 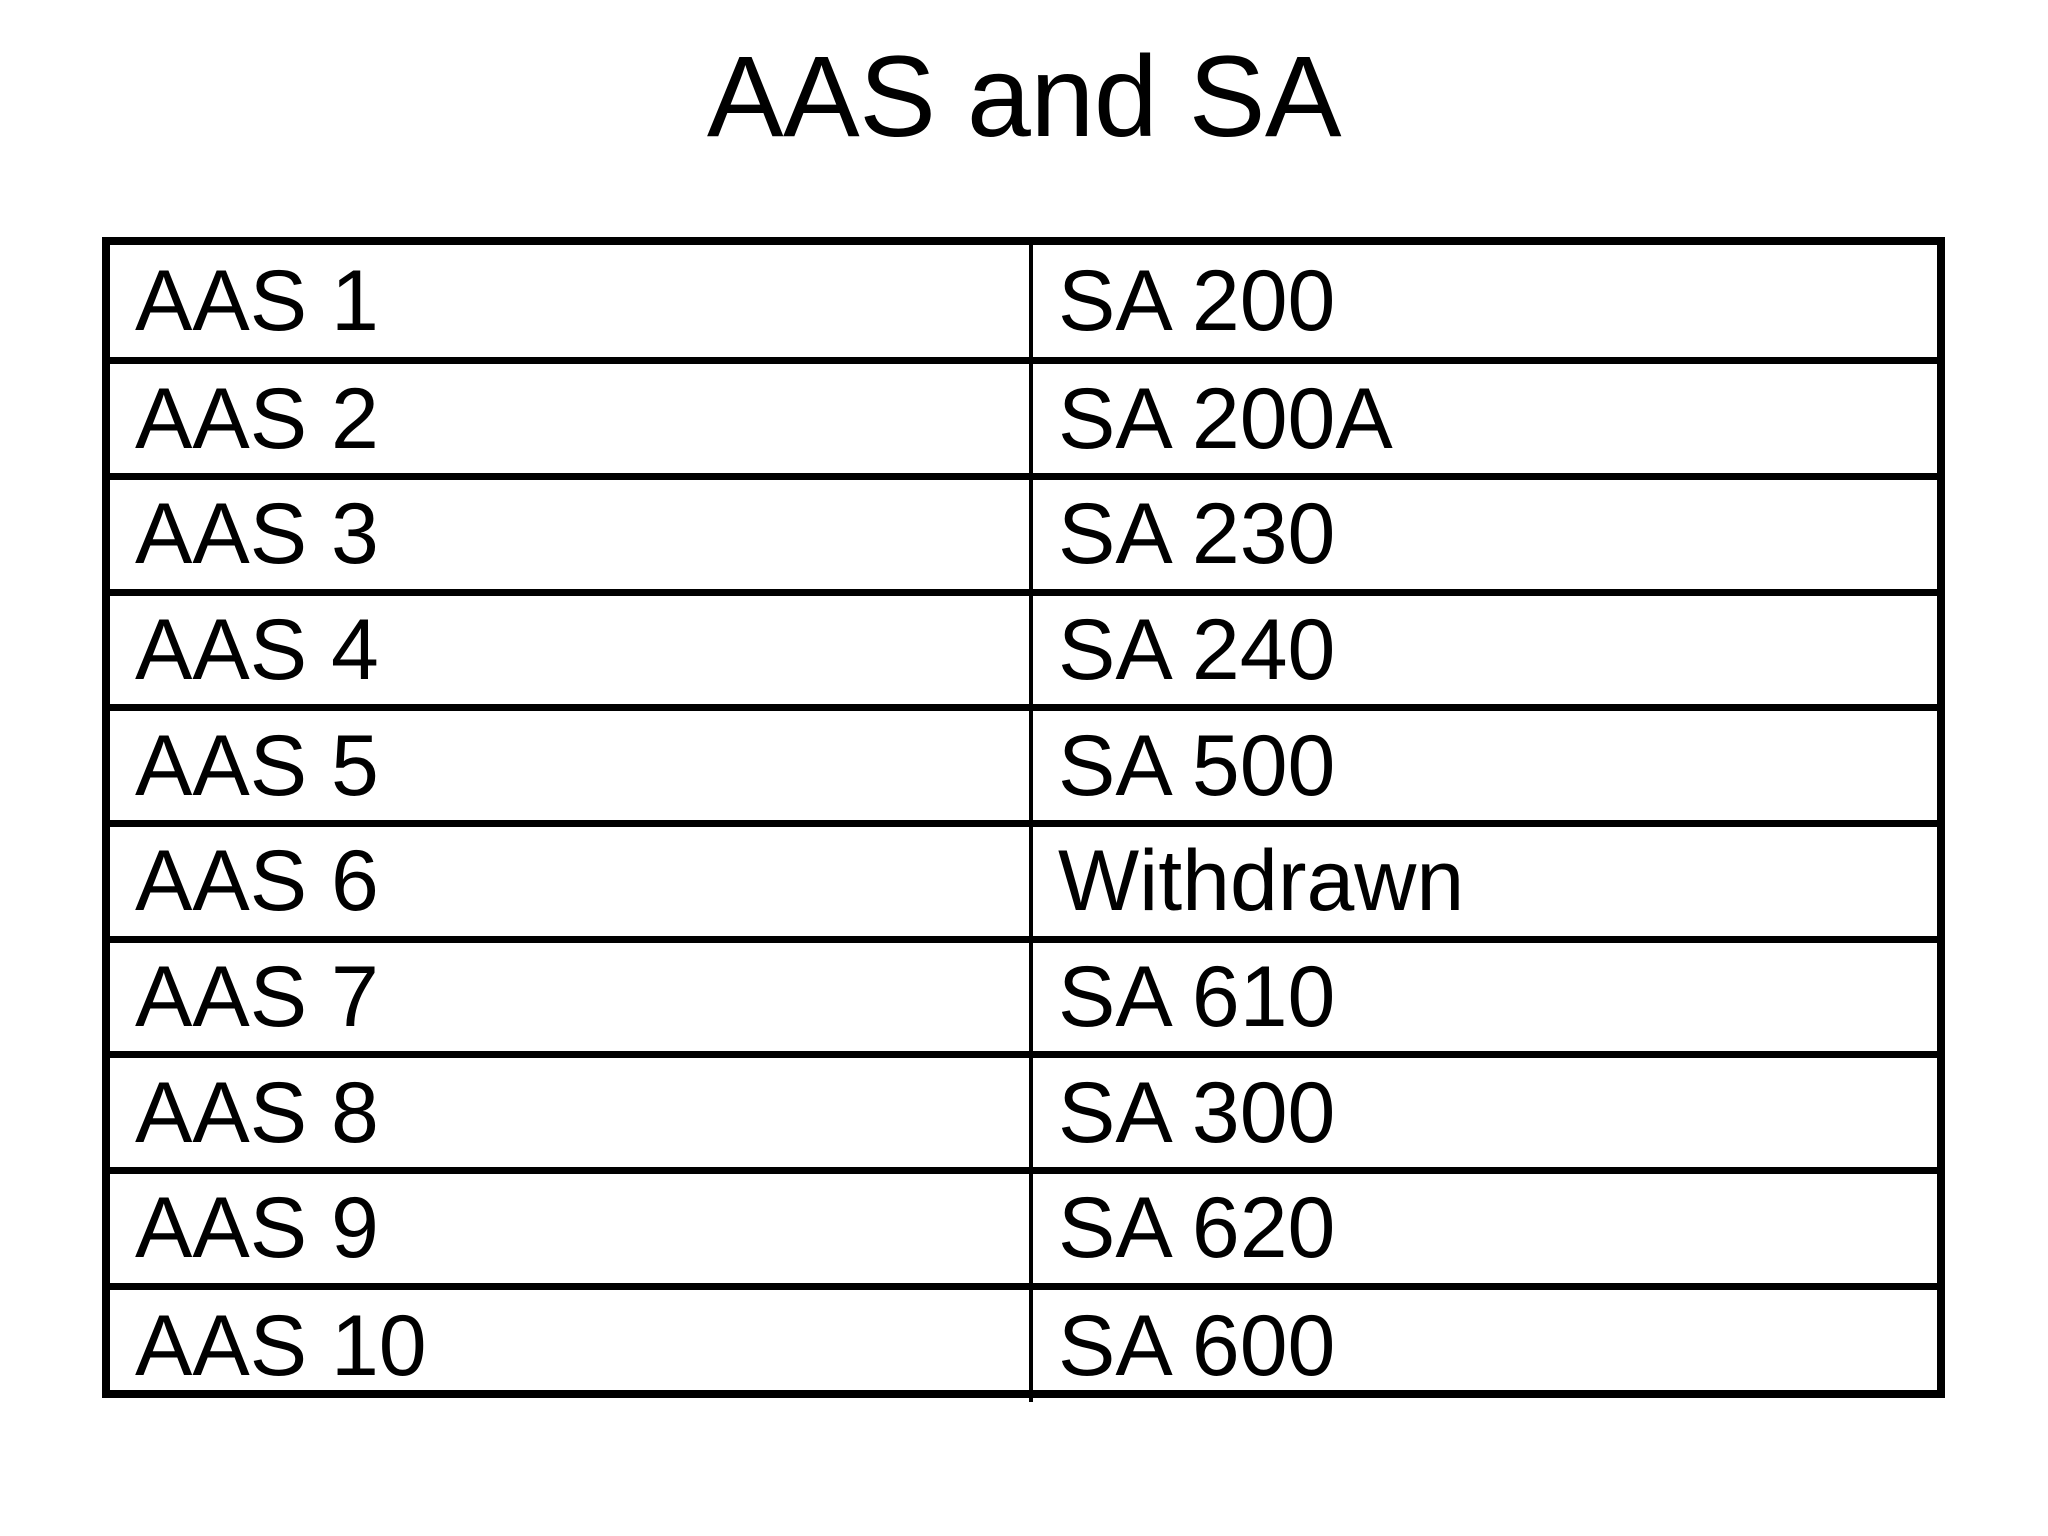 I want to click on cell-aas: AAS 9, so click(x=571, y=1230).